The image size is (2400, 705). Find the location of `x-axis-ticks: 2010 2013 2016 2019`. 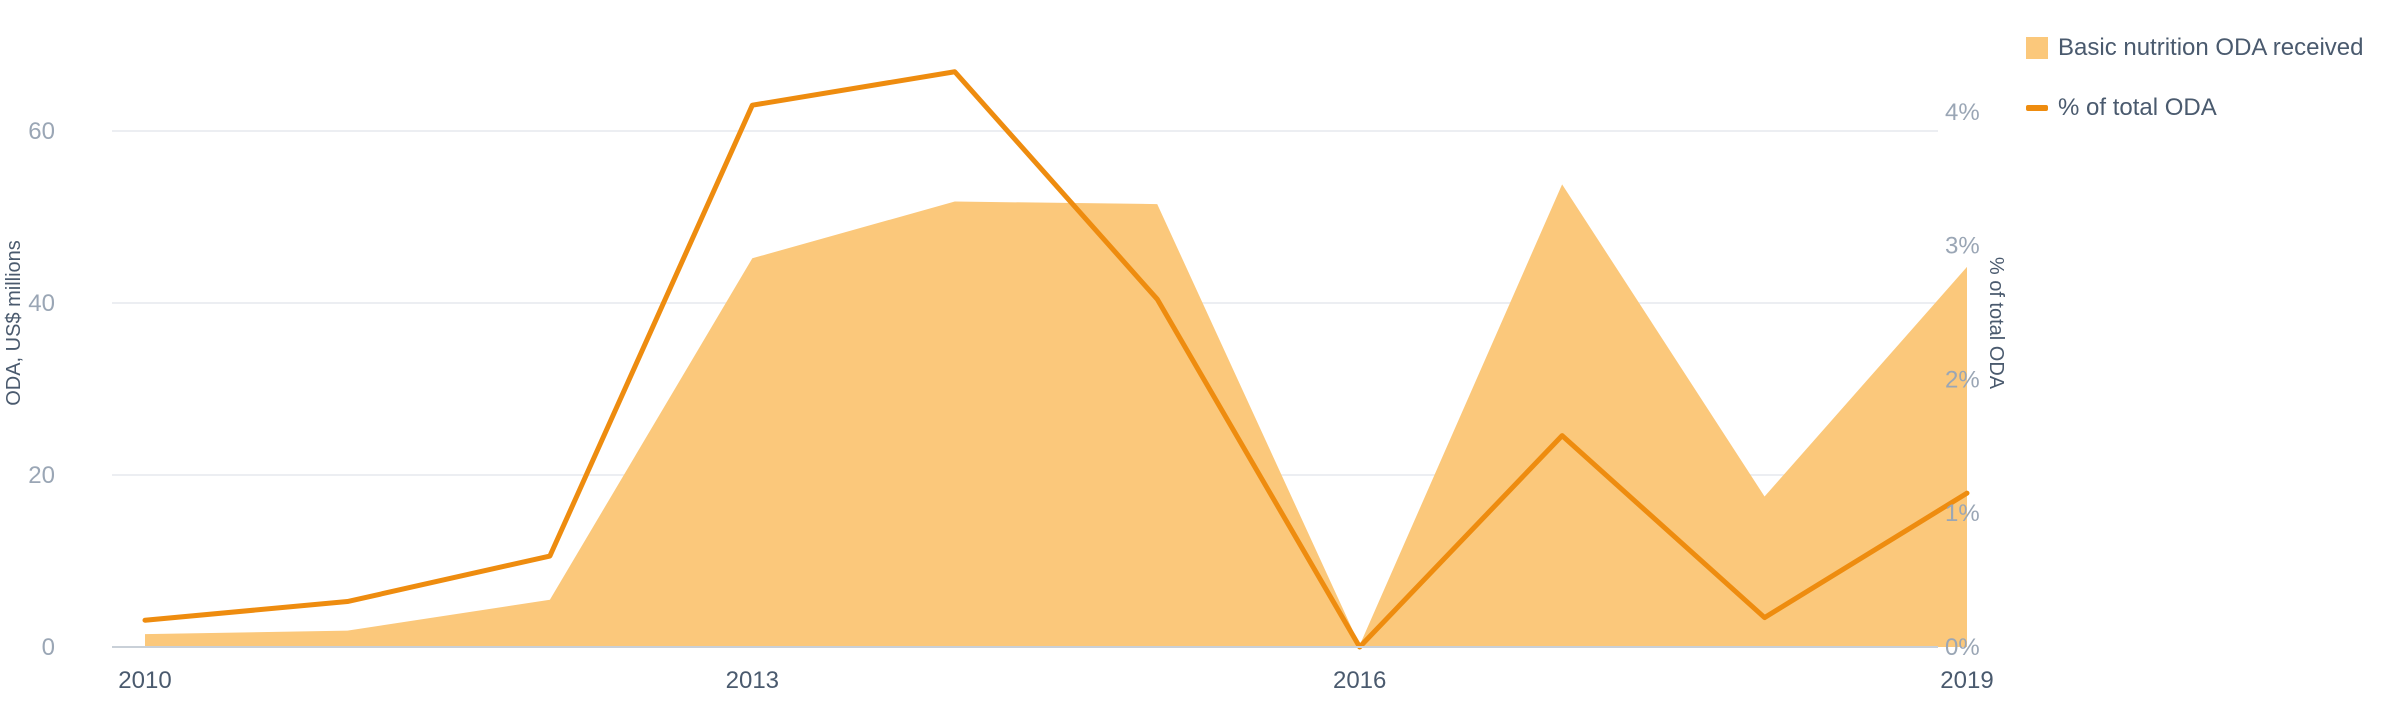

x-axis-ticks: 2010 2013 2016 2019 is located at coordinates (1055, 680).